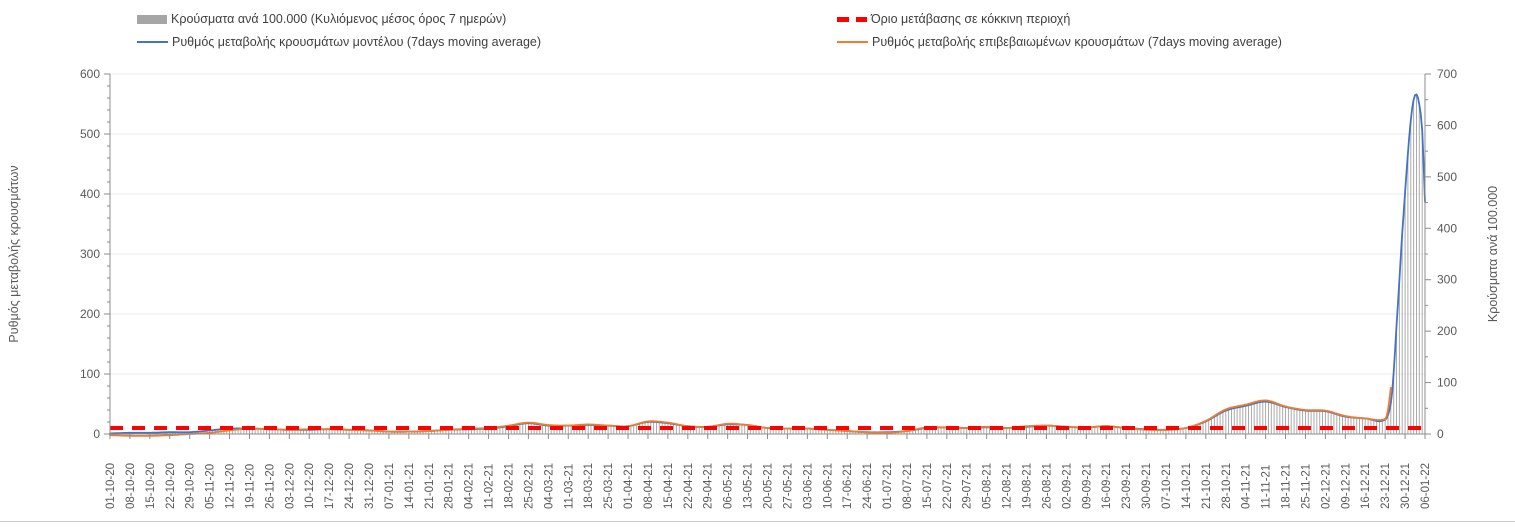 This screenshot has width=1515, height=527. I want to click on svg-text: 21-10-21, so click(1207, 486).